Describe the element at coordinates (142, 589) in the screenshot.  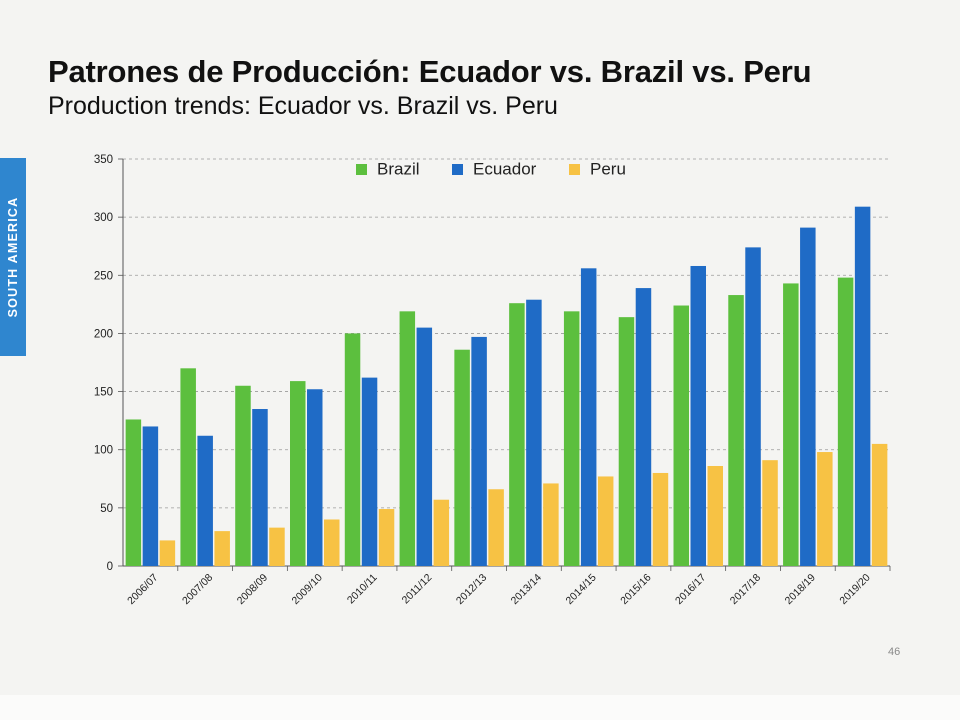
I see `x-tick-label: 2006/07` at that location.